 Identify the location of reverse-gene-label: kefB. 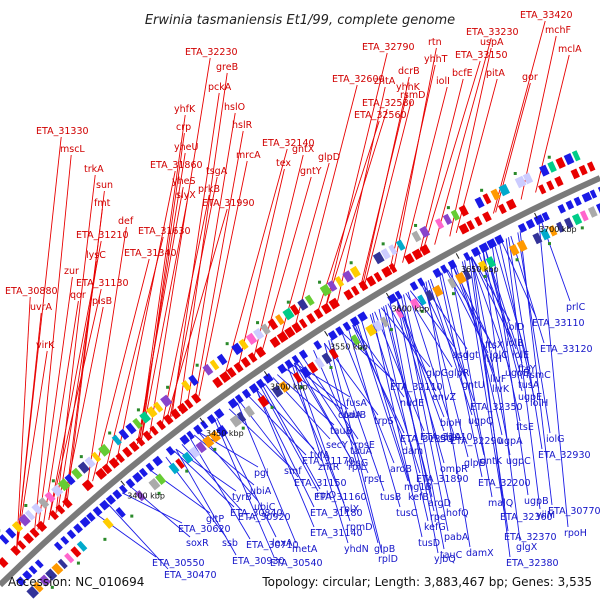
(418, 497).